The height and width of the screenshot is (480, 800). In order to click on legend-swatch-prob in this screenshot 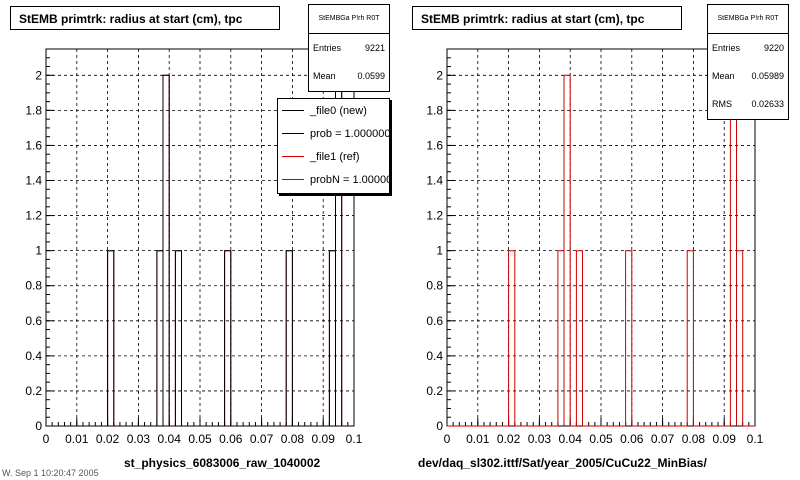, I will do `click(293, 133)`.